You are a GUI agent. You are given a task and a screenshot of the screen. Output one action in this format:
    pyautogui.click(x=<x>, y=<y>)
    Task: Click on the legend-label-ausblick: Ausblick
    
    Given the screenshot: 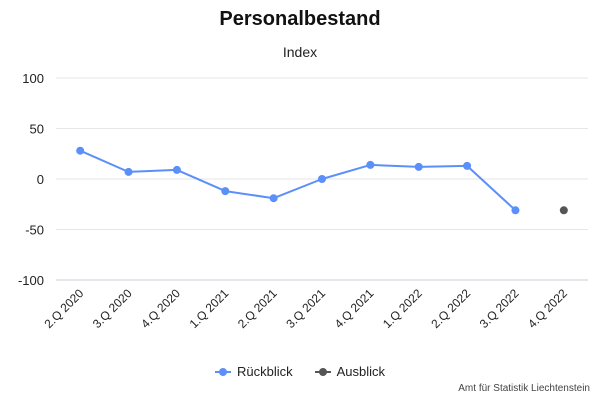 What is the action you would take?
    pyautogui.click(x=361, y=371)
    